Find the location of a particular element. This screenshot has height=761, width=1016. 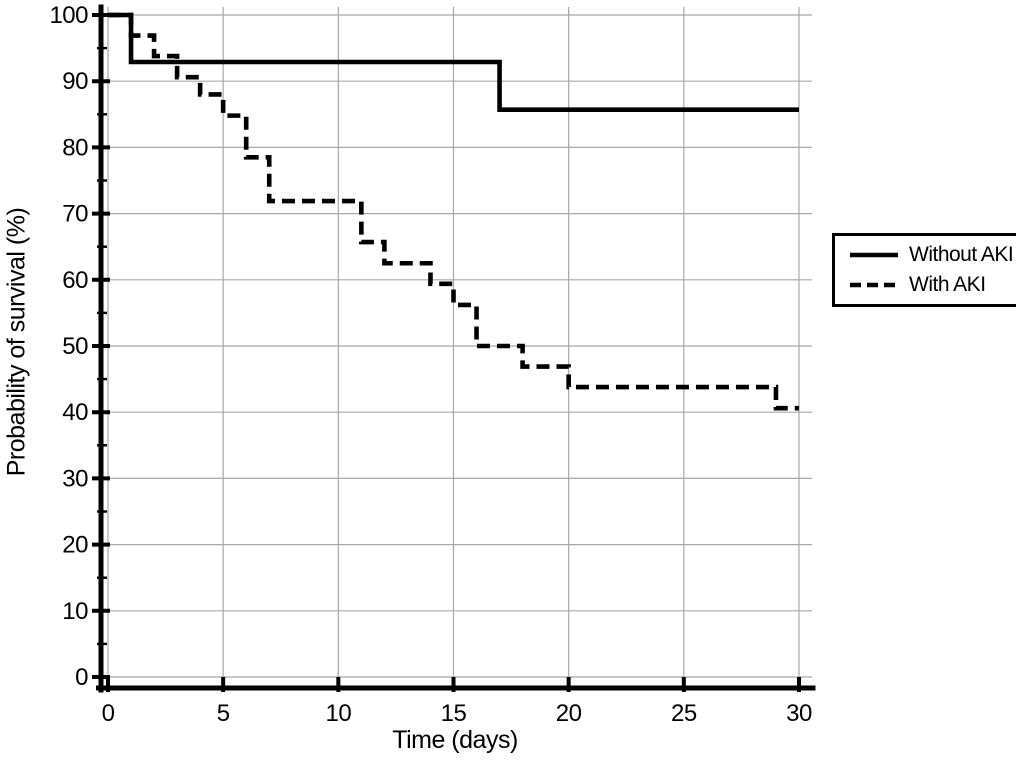

svg-text: 40 is located at coordinates (75, 412).